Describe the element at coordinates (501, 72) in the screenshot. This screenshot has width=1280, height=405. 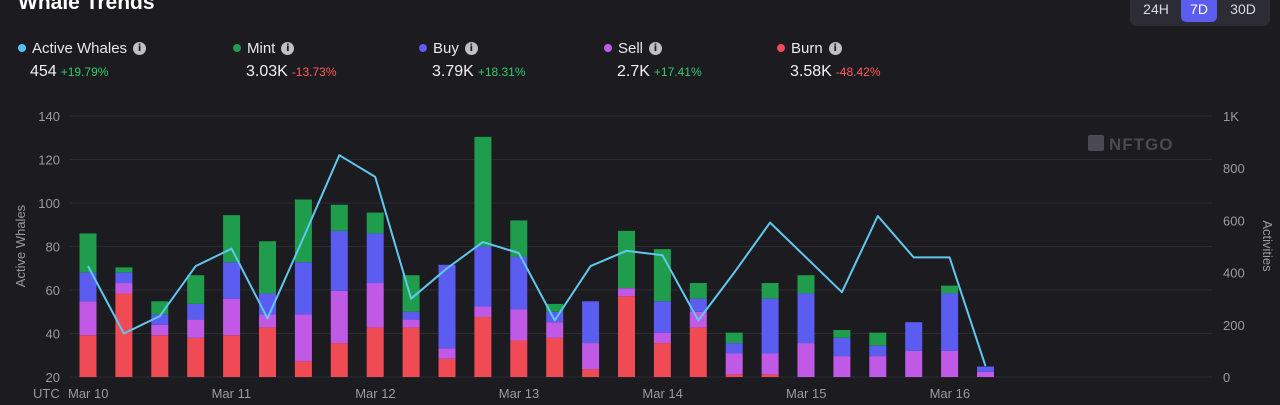
I see `metric-change: +18.31%` at that location.